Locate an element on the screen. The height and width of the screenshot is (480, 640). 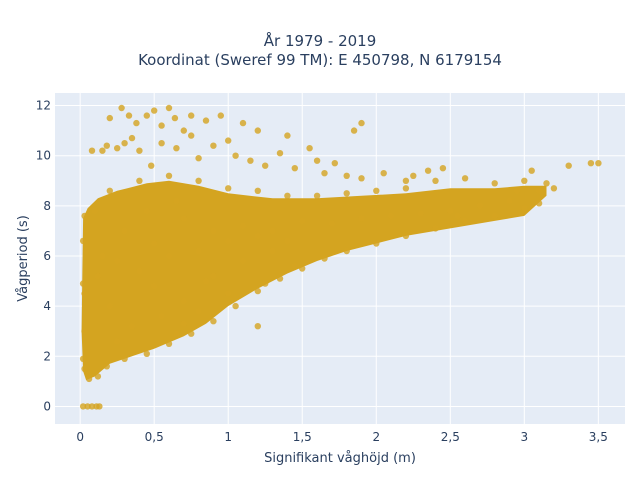
y-tick-label: 6 is located at coordinates (47, 256).